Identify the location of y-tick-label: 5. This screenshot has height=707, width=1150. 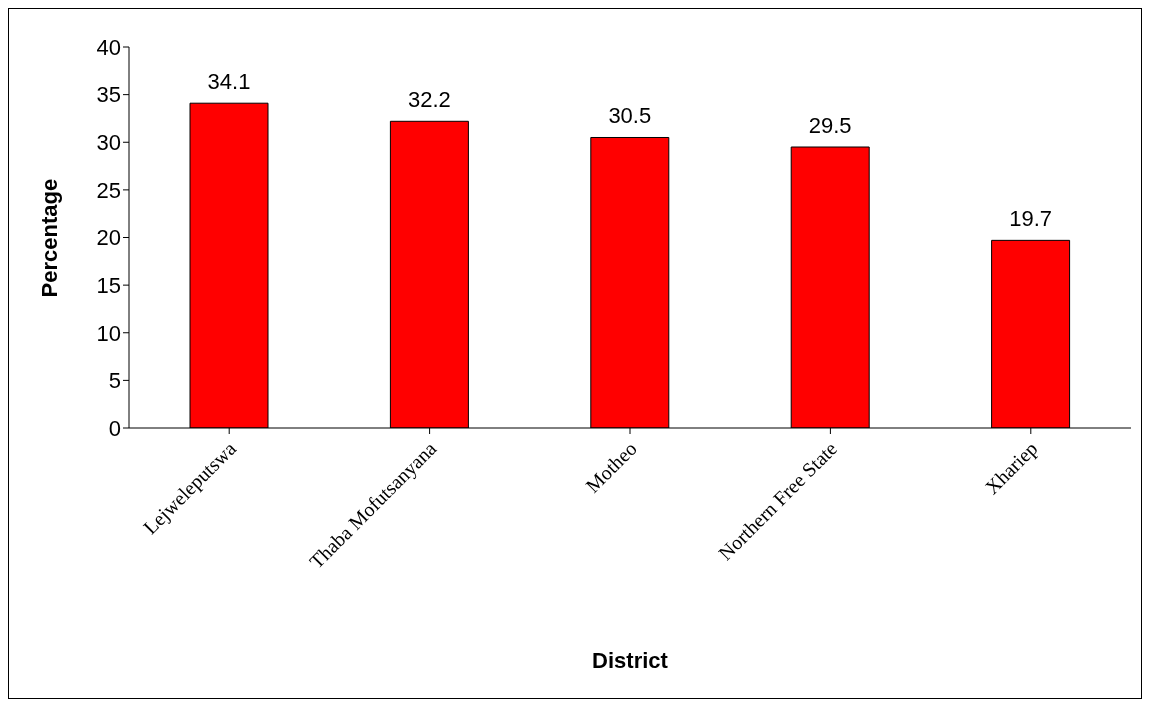
(114, 381).